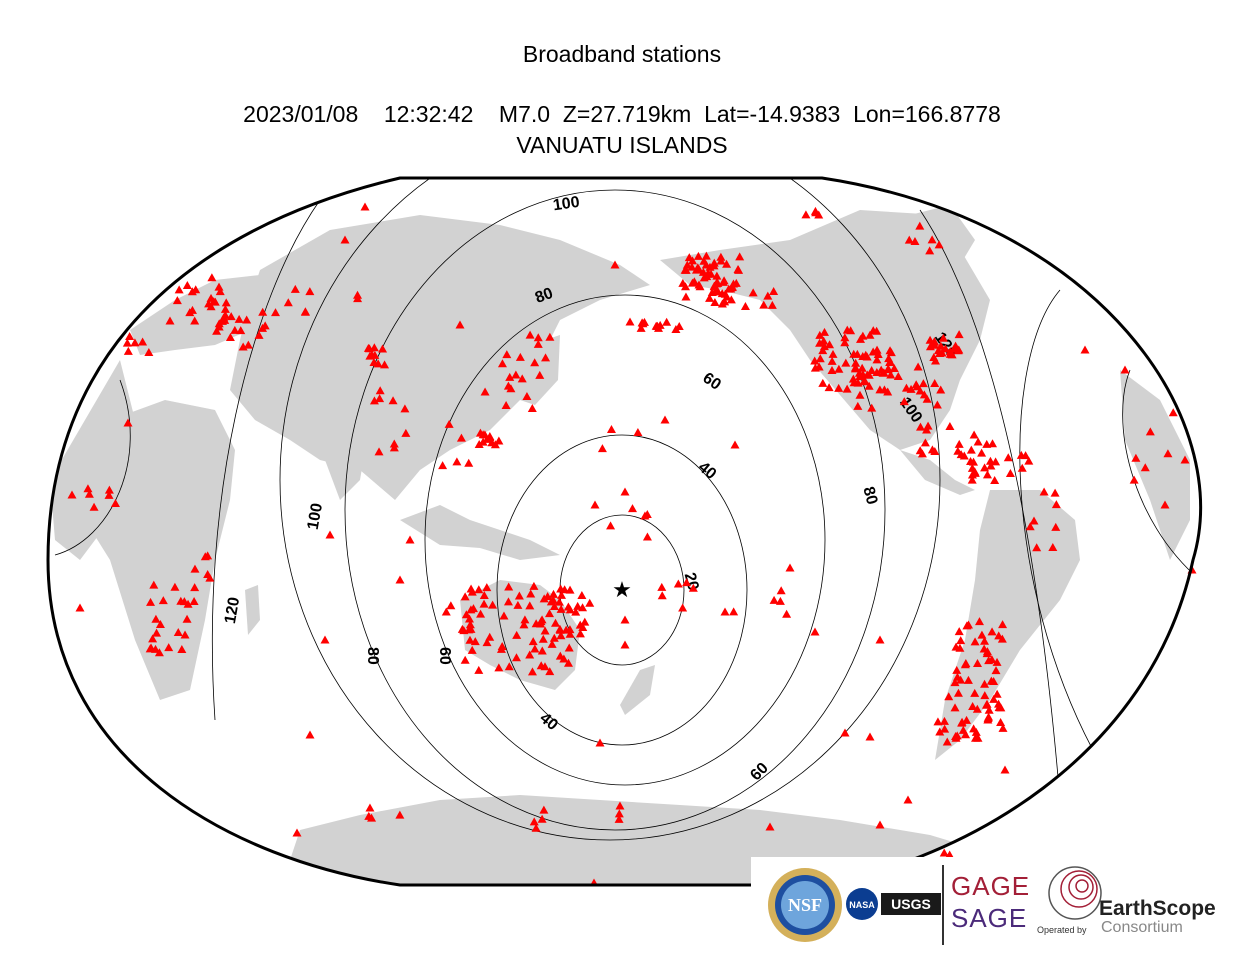 The width and height of the screenshot is (1234, 953). I want to click on nasa-logo: NASA, so click(862, 904).